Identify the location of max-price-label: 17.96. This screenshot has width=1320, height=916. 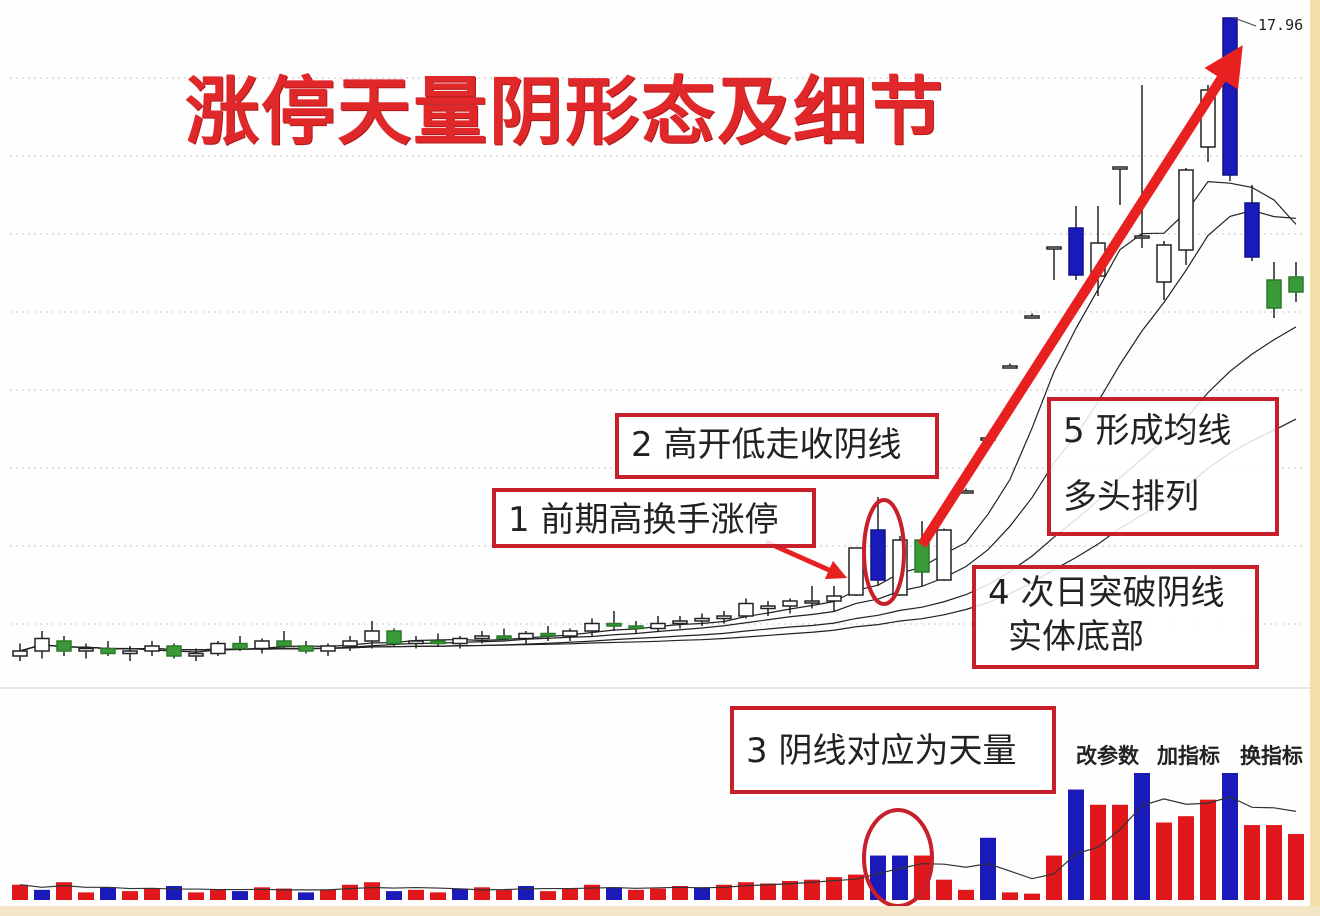
(1281, 25).